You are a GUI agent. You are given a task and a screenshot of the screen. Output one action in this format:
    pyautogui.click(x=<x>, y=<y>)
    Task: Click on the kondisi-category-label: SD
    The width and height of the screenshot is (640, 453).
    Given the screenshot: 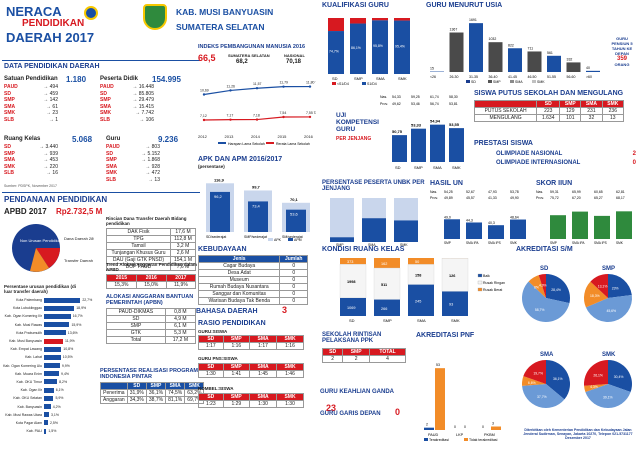 What is the action you would take?
    pyautogui.click(x=352, y=320)
    